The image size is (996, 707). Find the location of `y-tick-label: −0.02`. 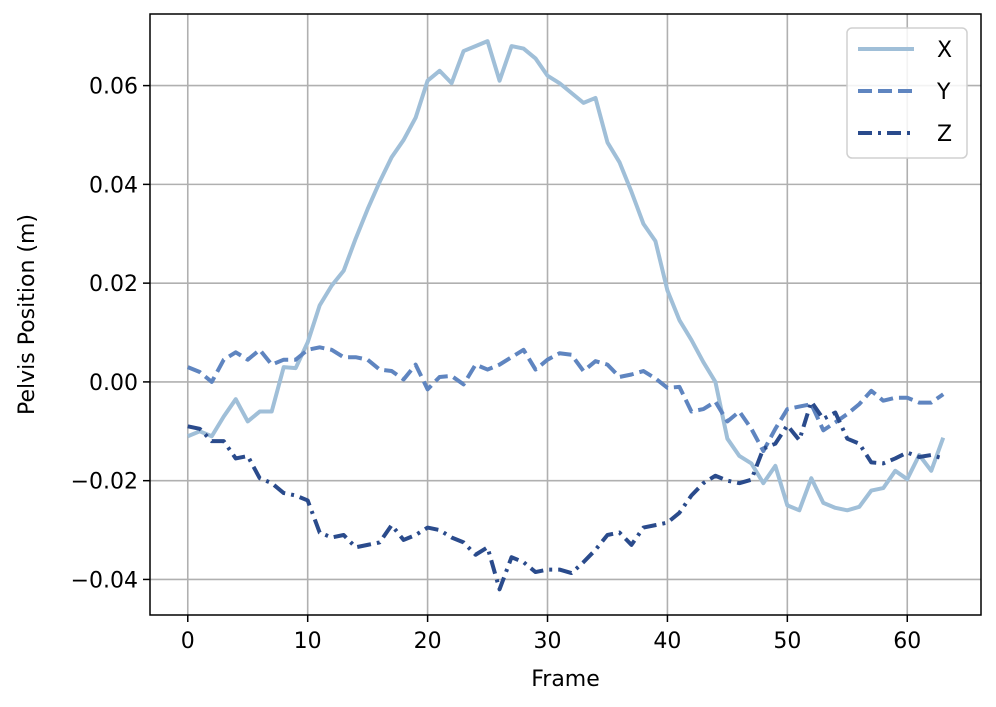

y-tick-label: −0.02 is located at coordinates (104, 482).